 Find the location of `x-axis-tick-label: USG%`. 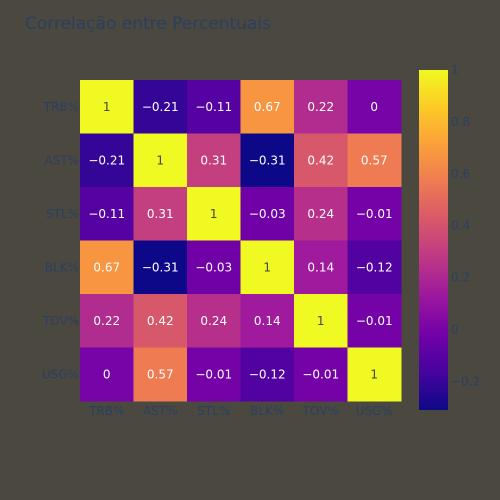

x-axis-tick-label: USG% is located at coordinates (374, 411).